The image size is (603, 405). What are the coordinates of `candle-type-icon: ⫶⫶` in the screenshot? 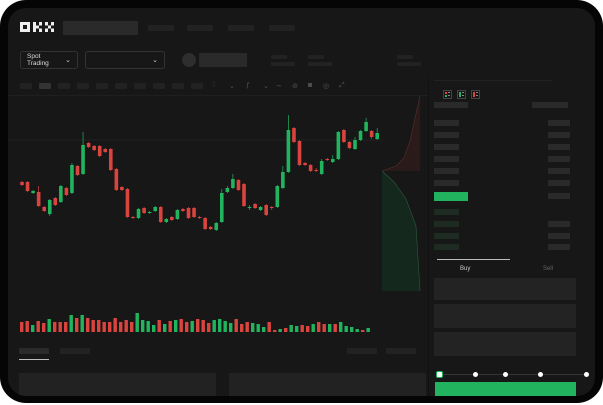 It's located at (214, 85).